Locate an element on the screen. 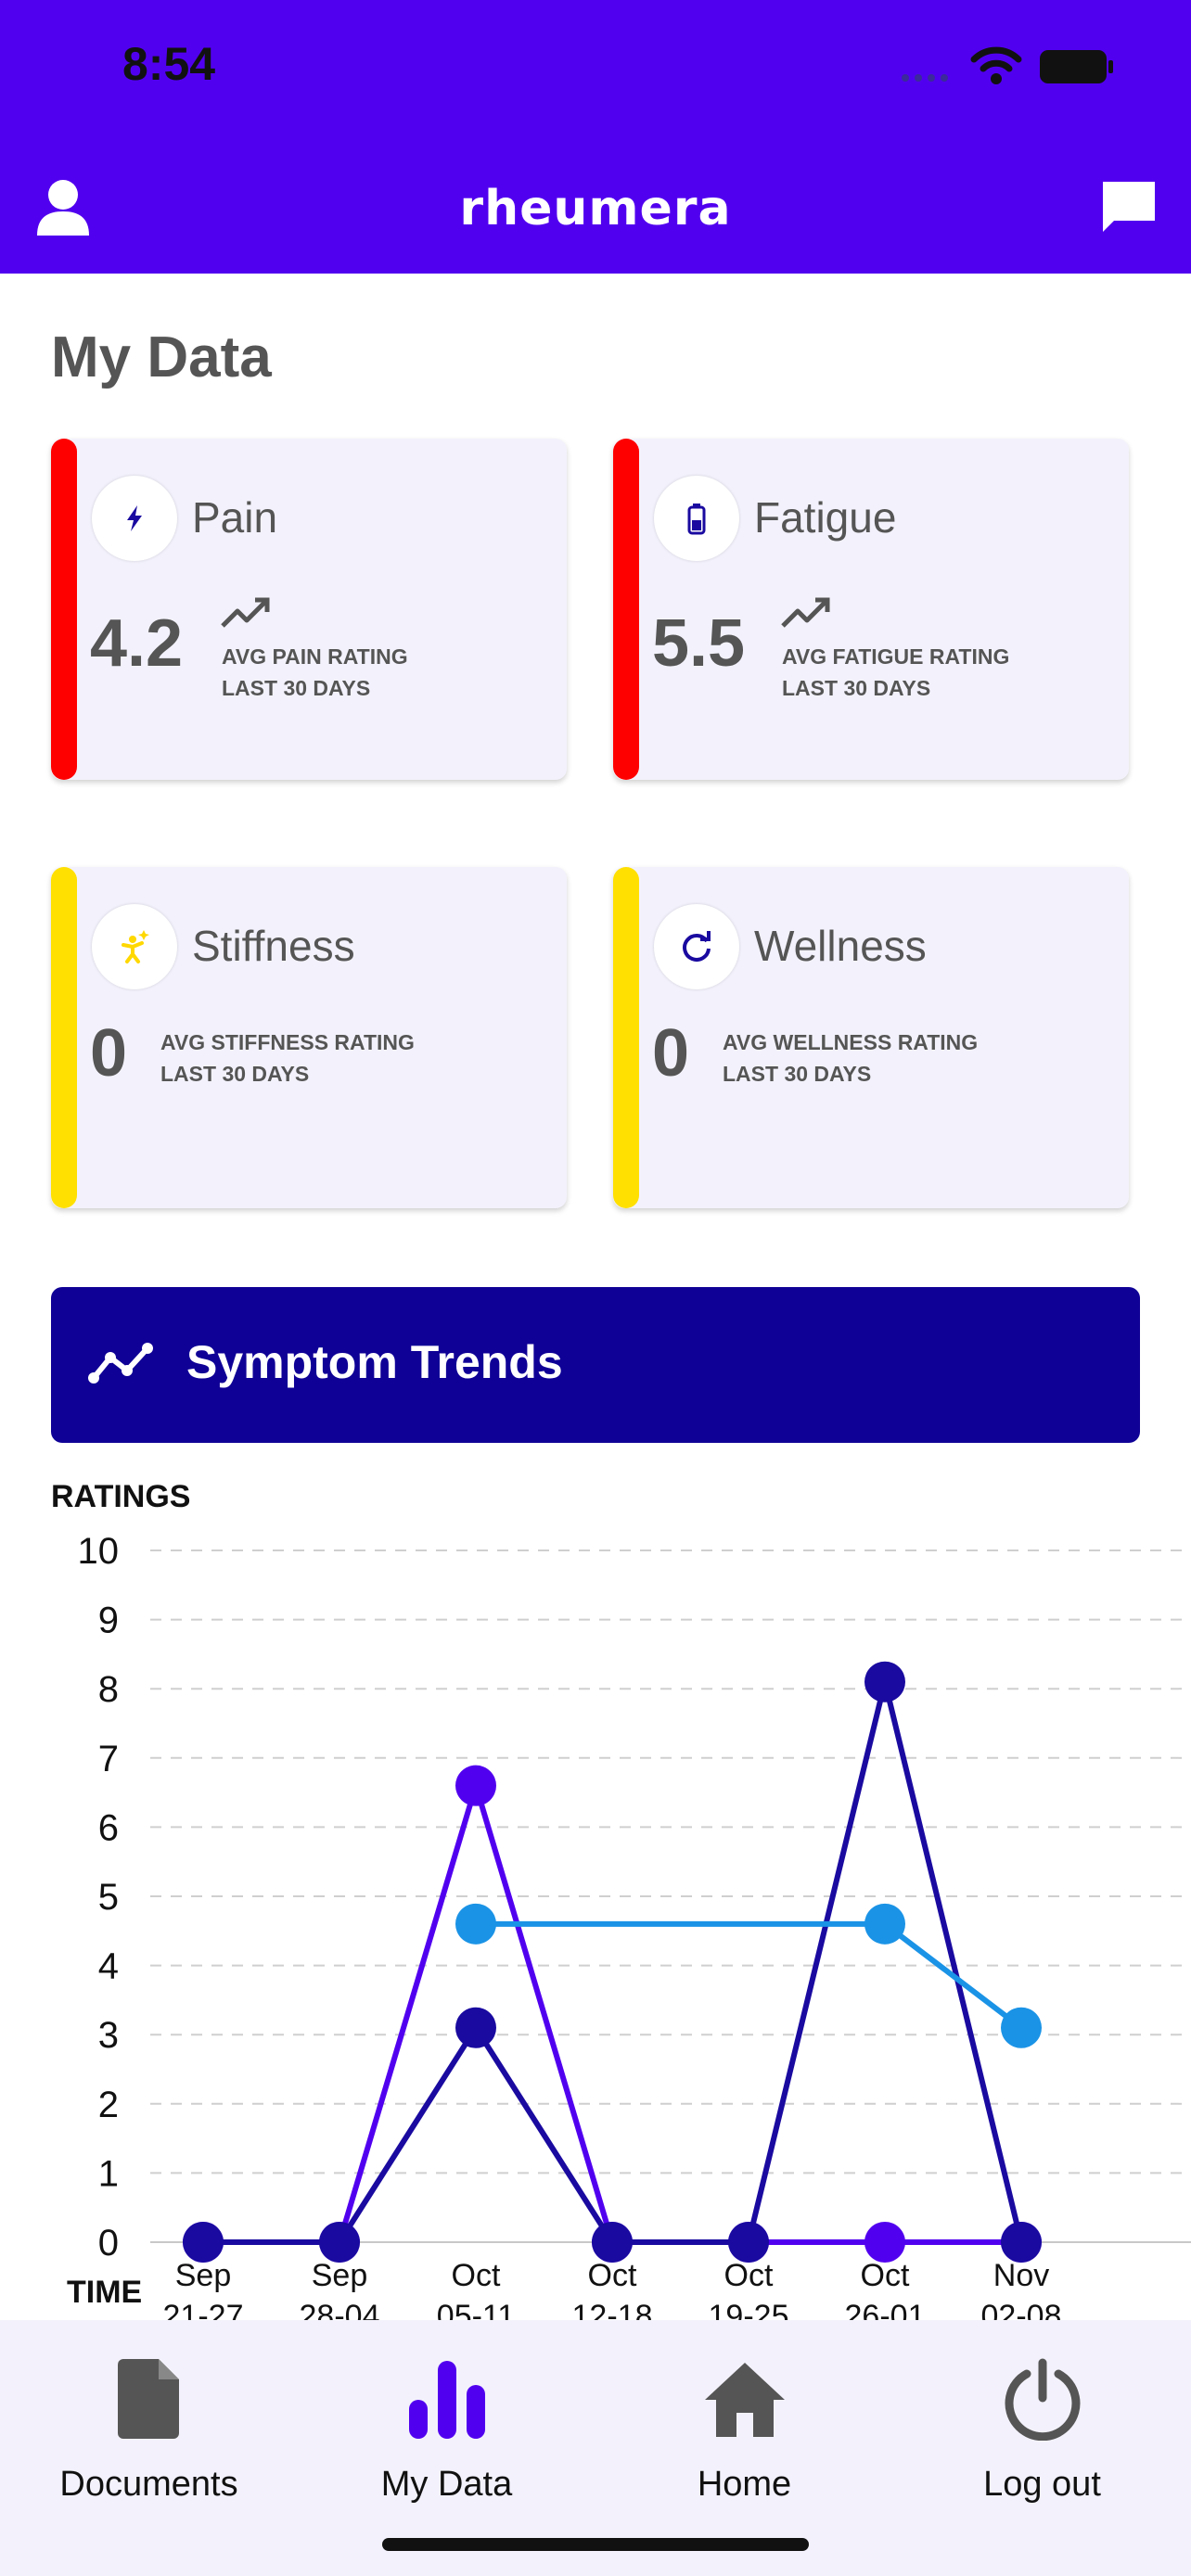  chart-y-axis-label: RATINGS is located at coordinates (121, 1497).